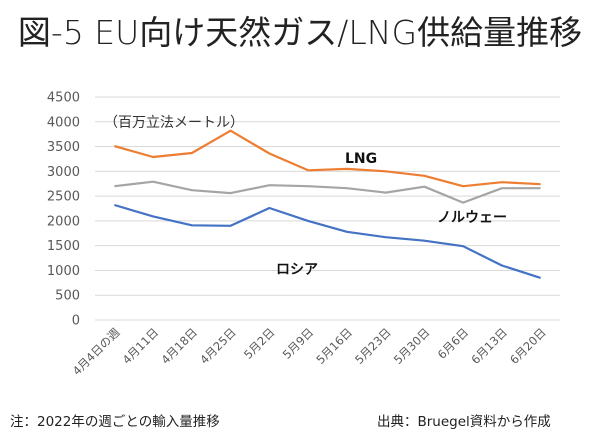 The image size is (600, 437). What do you see at coordinates (141, 346) in the screenshot?
I see `x-tick-label: 4月11日` at bounding box center [141, 346].